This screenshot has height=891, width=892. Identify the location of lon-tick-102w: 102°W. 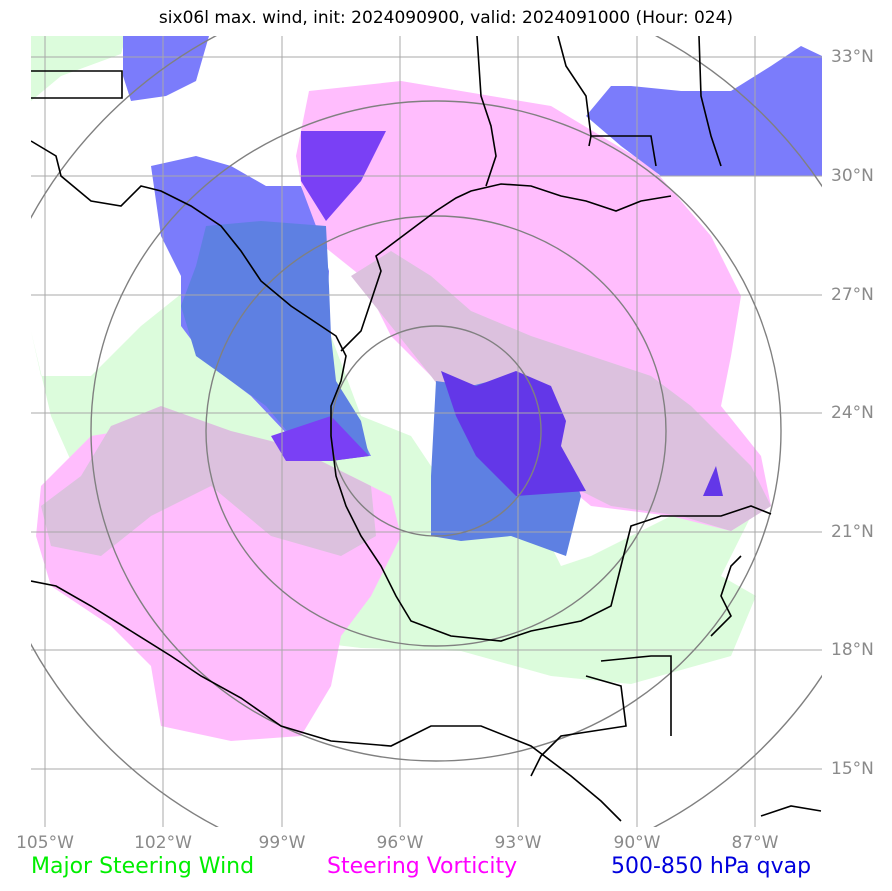
(163, 843).